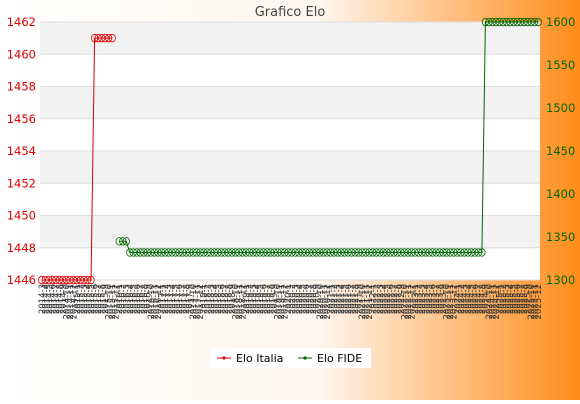 Image resolution: width=580 pixels, height=404 pixels. I want to click on x-tick-label: 2019-4, so click(258, 299).